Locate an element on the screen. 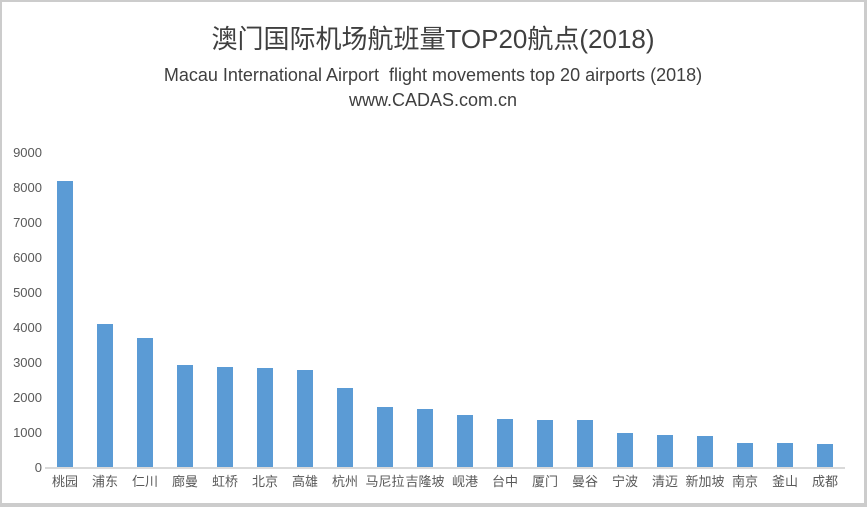 This screenshot has width=867, height=507. x-tick-label: 北京 is located at coordinates (264, 481).